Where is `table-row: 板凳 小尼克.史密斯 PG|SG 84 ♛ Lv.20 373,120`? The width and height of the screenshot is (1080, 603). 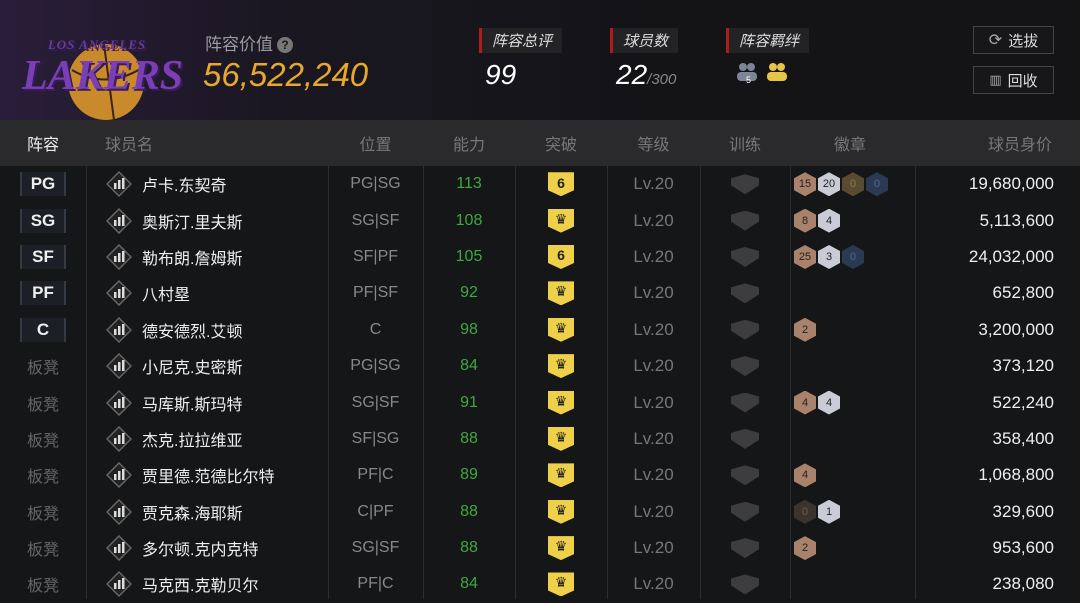 table-row: 板凳 小尼克.史密斯 PG|SG 84 ♛ Lv.20 373,120 is located at coordinates (540, 366).